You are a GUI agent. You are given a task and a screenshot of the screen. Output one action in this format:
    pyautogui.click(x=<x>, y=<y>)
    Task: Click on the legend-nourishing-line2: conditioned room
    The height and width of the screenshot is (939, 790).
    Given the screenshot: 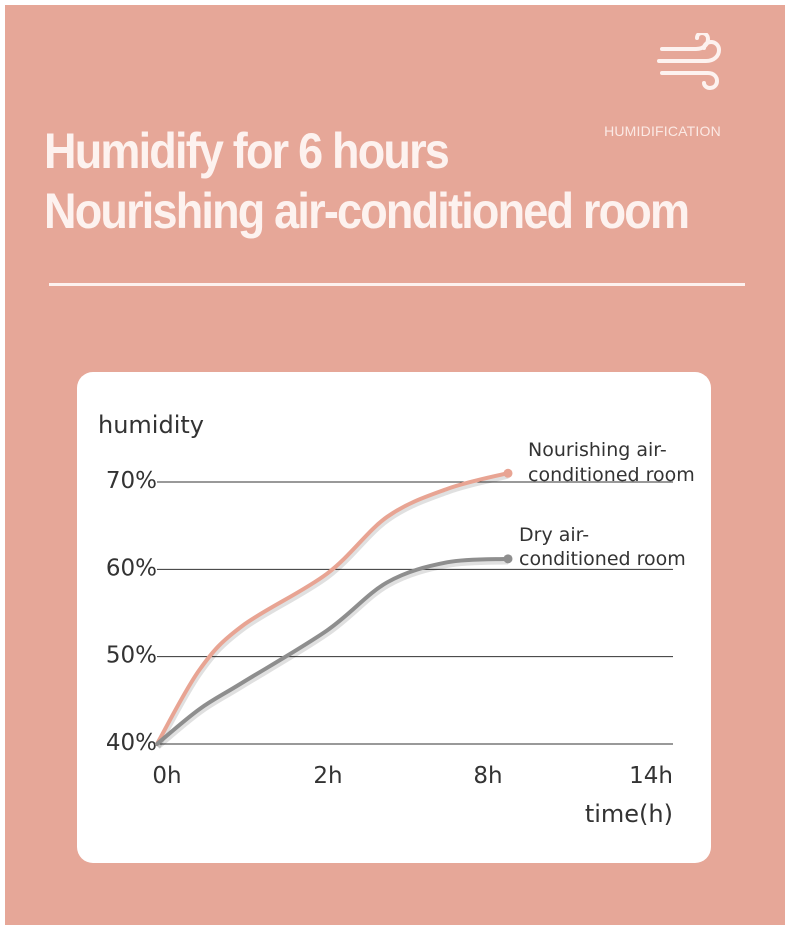 What is the action you would take?
    pyautogui.click(x=611, y=475)
    